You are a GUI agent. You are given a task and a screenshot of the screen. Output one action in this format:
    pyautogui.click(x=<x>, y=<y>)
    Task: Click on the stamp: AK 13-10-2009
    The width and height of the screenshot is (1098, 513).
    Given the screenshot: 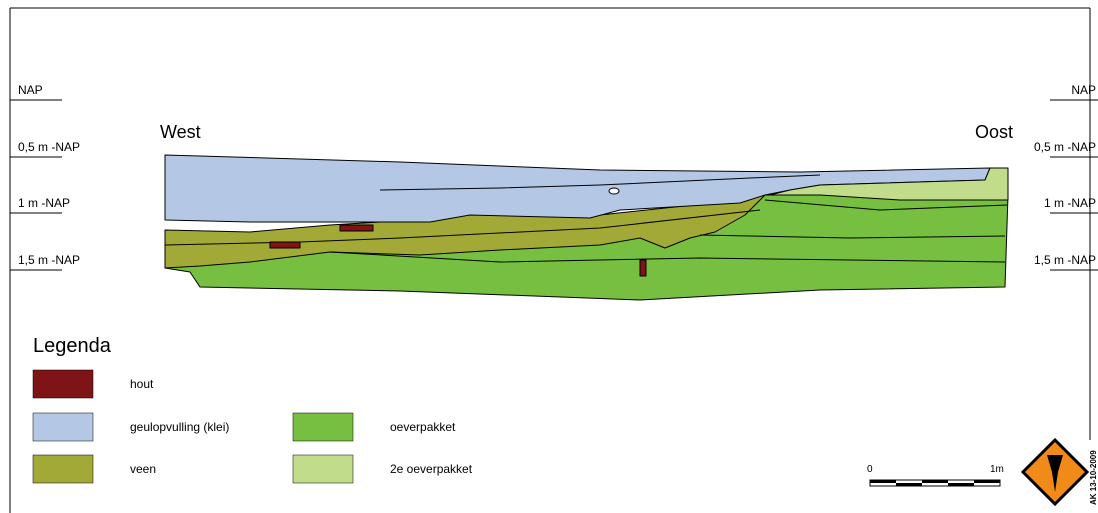 What is the action you would take?
    pyautogui.click(x=1093, y=477)
    